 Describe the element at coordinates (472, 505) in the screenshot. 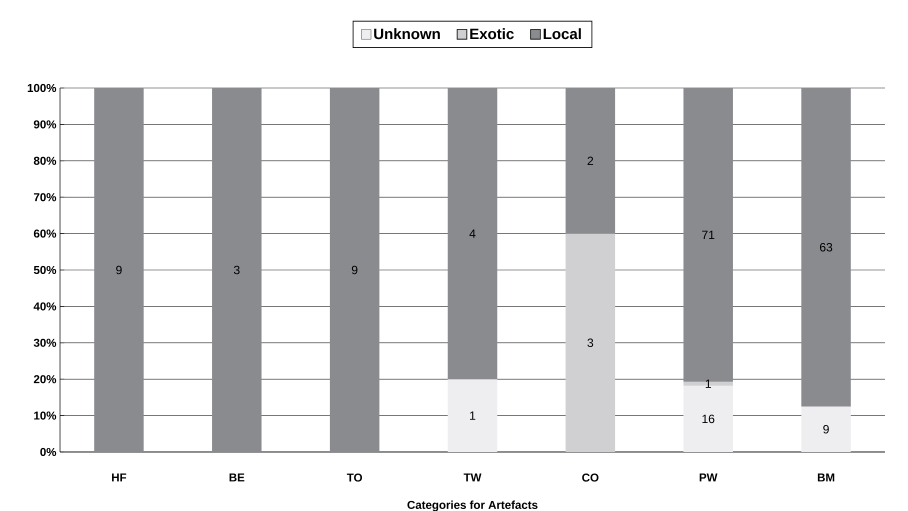

I see `x-axis-title: Categories for Artefacts` at that location.